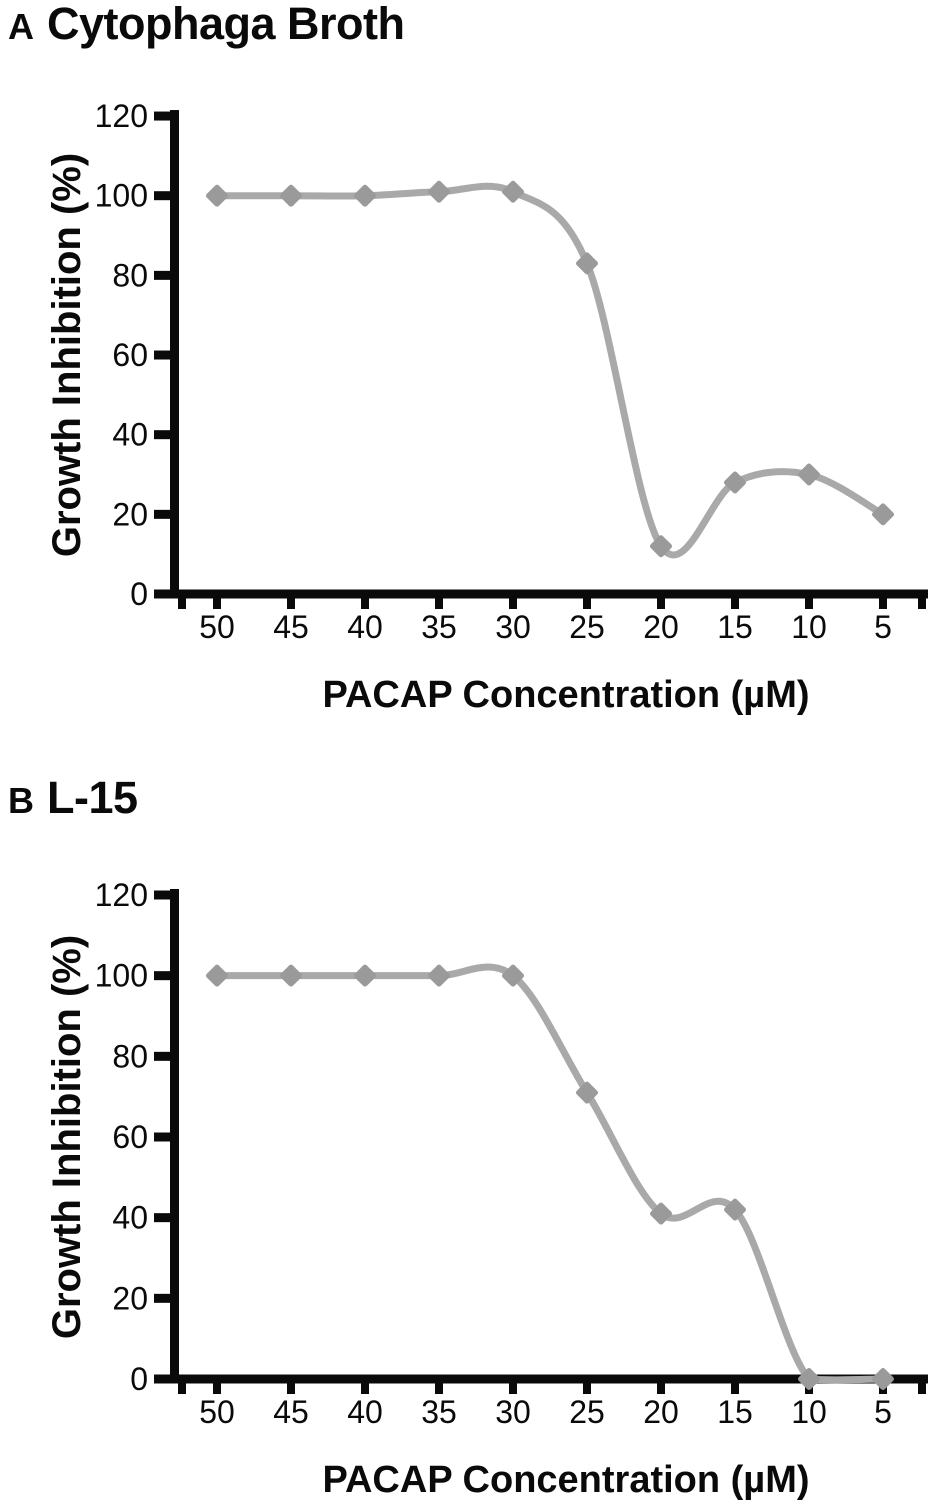 This screenshot has width=940, height=1502. Describe the element at coordinates (883, 1412) in the screenshot. I see `x-tick-label-b: 5` at that location.